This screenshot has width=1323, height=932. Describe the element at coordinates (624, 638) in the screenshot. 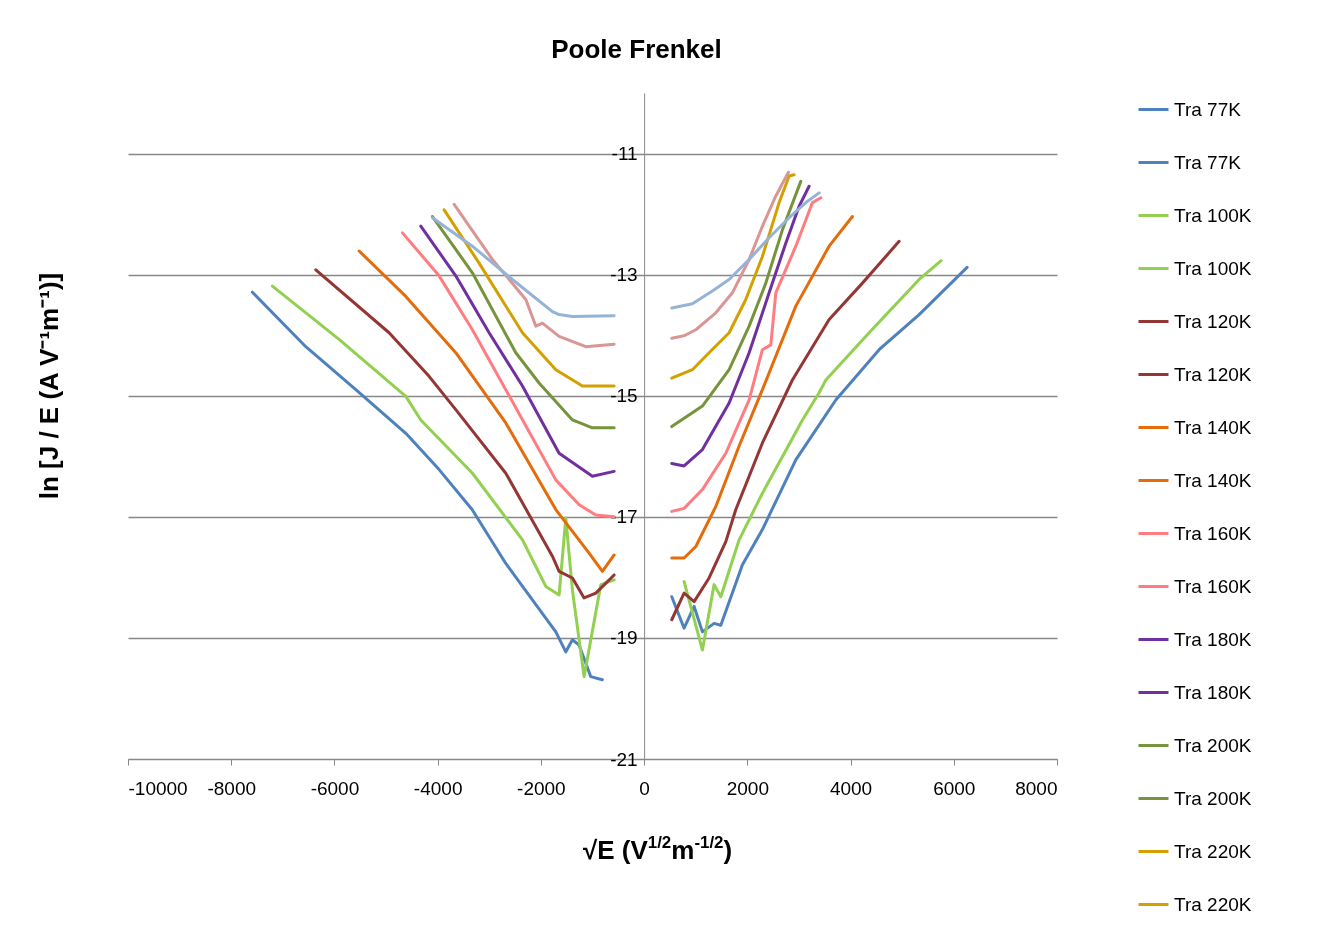

I see `y-tick-label: -19` at that location.